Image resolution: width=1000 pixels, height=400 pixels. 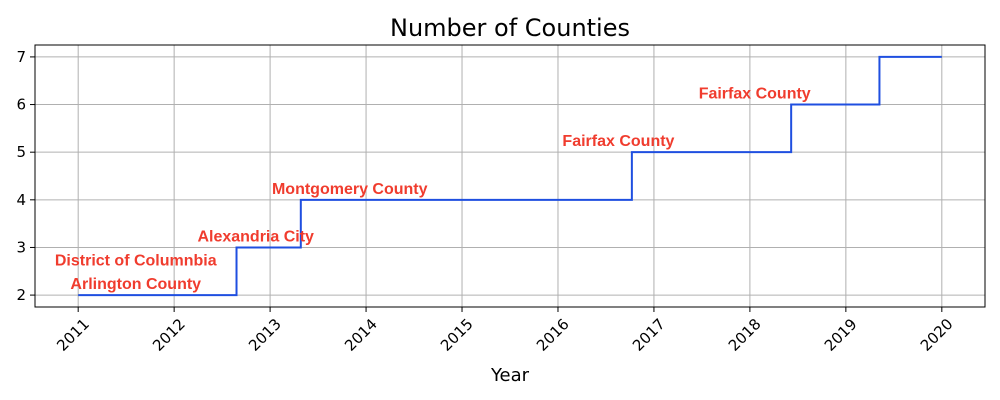 I want to click on x-tick-label: 2017, so click(x=649, y=335).